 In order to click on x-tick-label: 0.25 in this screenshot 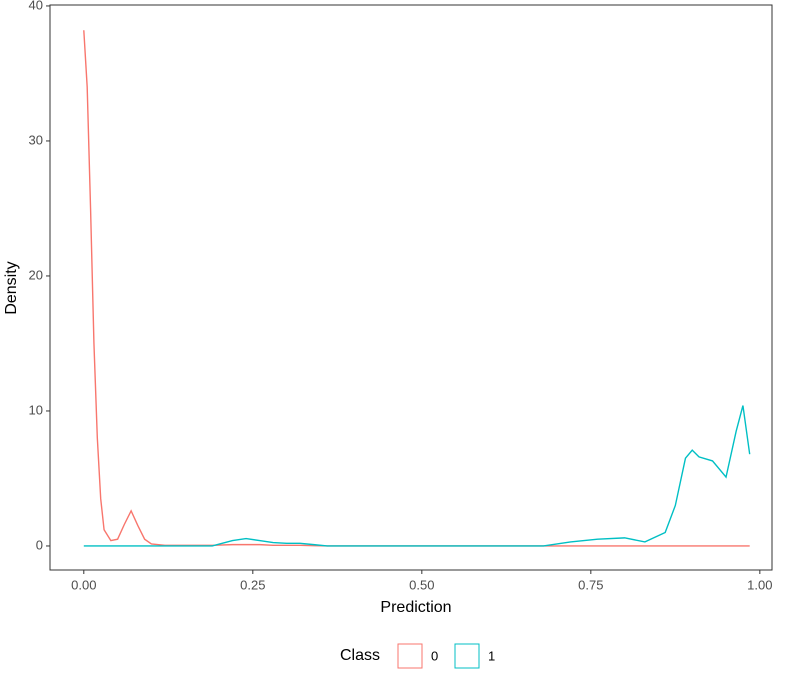, I will do `click(252, 584)`.